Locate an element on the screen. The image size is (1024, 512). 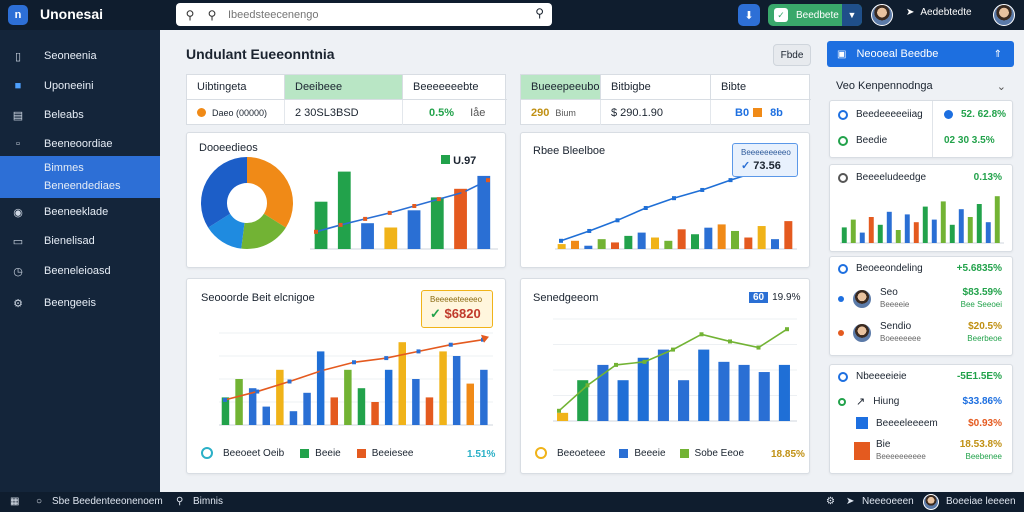
table-header: Uibtingeta is located at coordinates (236, 87).